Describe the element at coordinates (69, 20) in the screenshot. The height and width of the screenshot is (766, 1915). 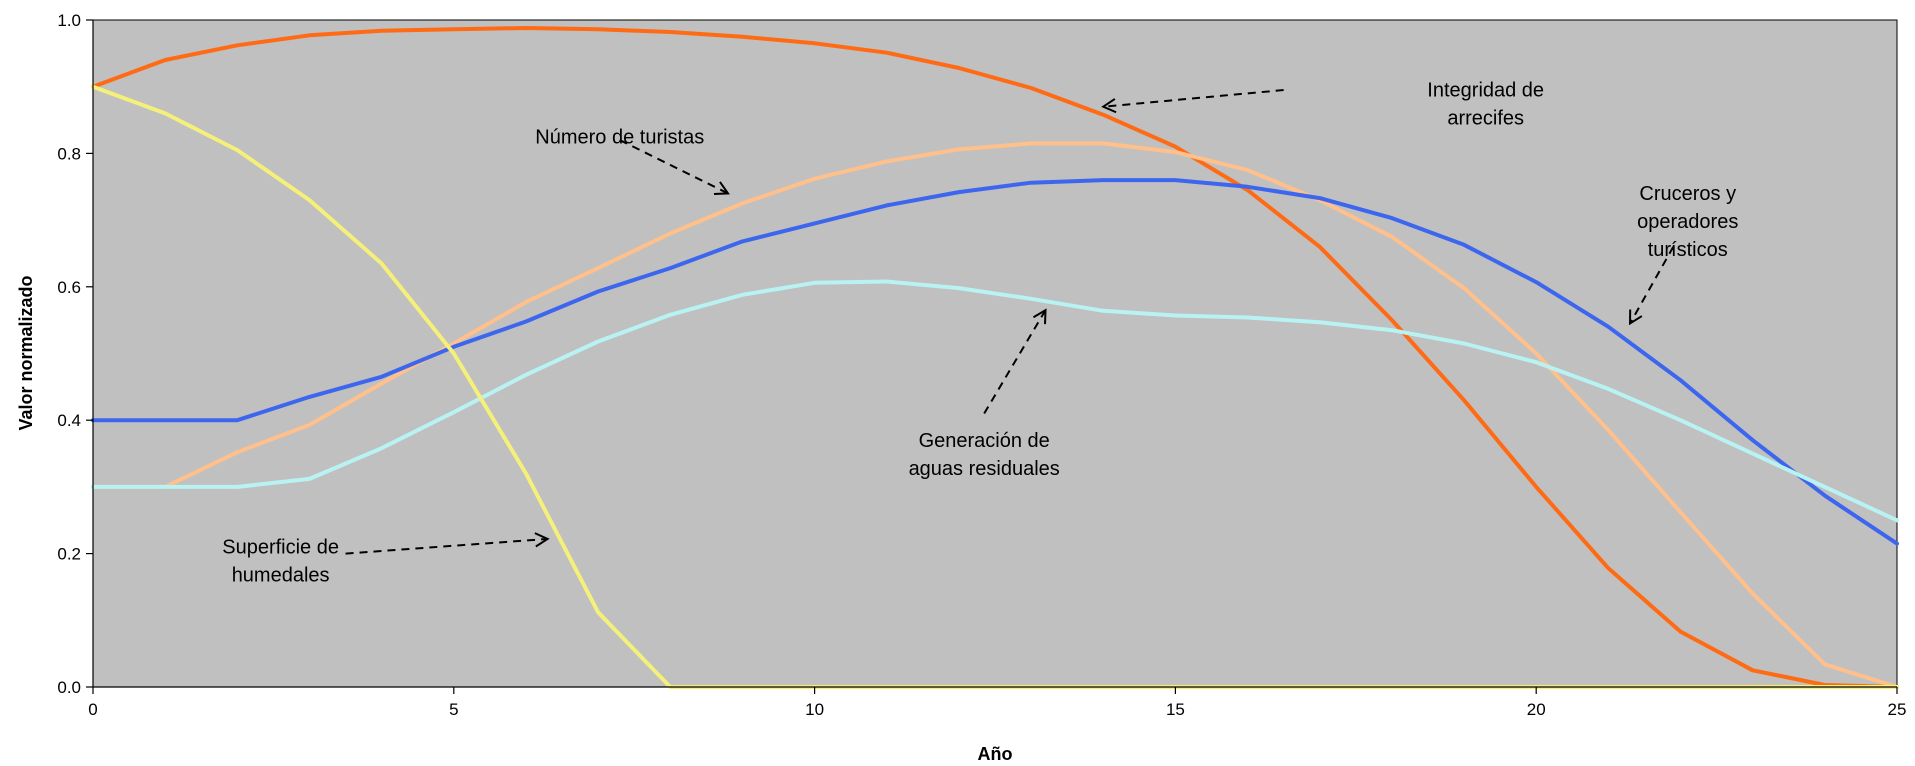
I see `y-tick-label: 1.0` at that location.